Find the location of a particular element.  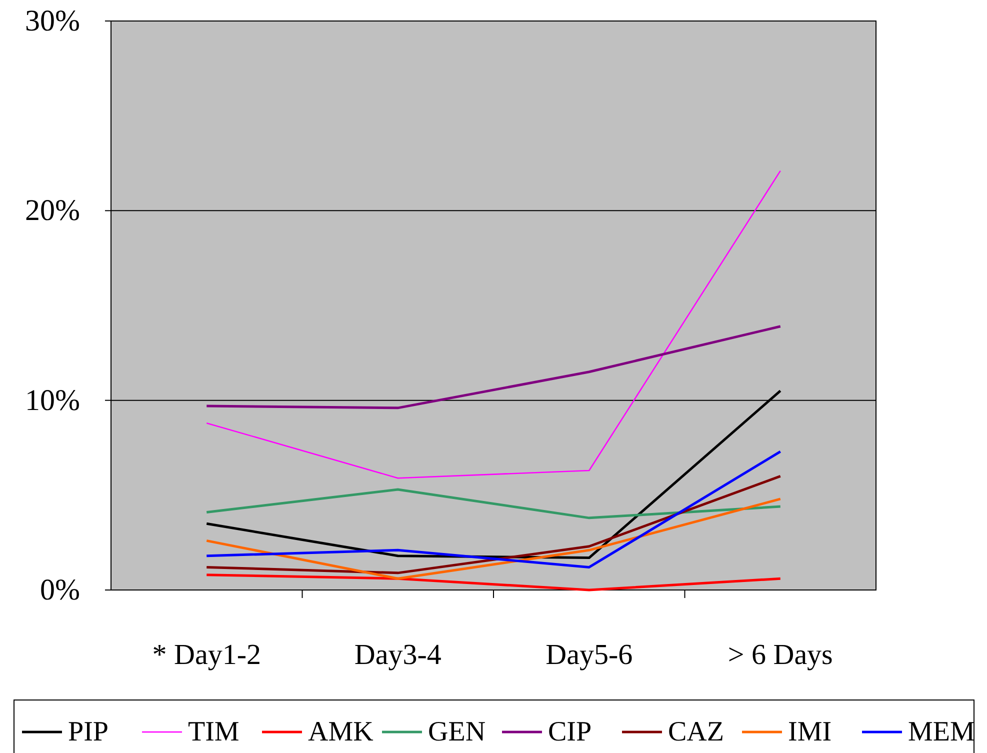

y-tick-label: 30% is located at coordinates (52, 21).